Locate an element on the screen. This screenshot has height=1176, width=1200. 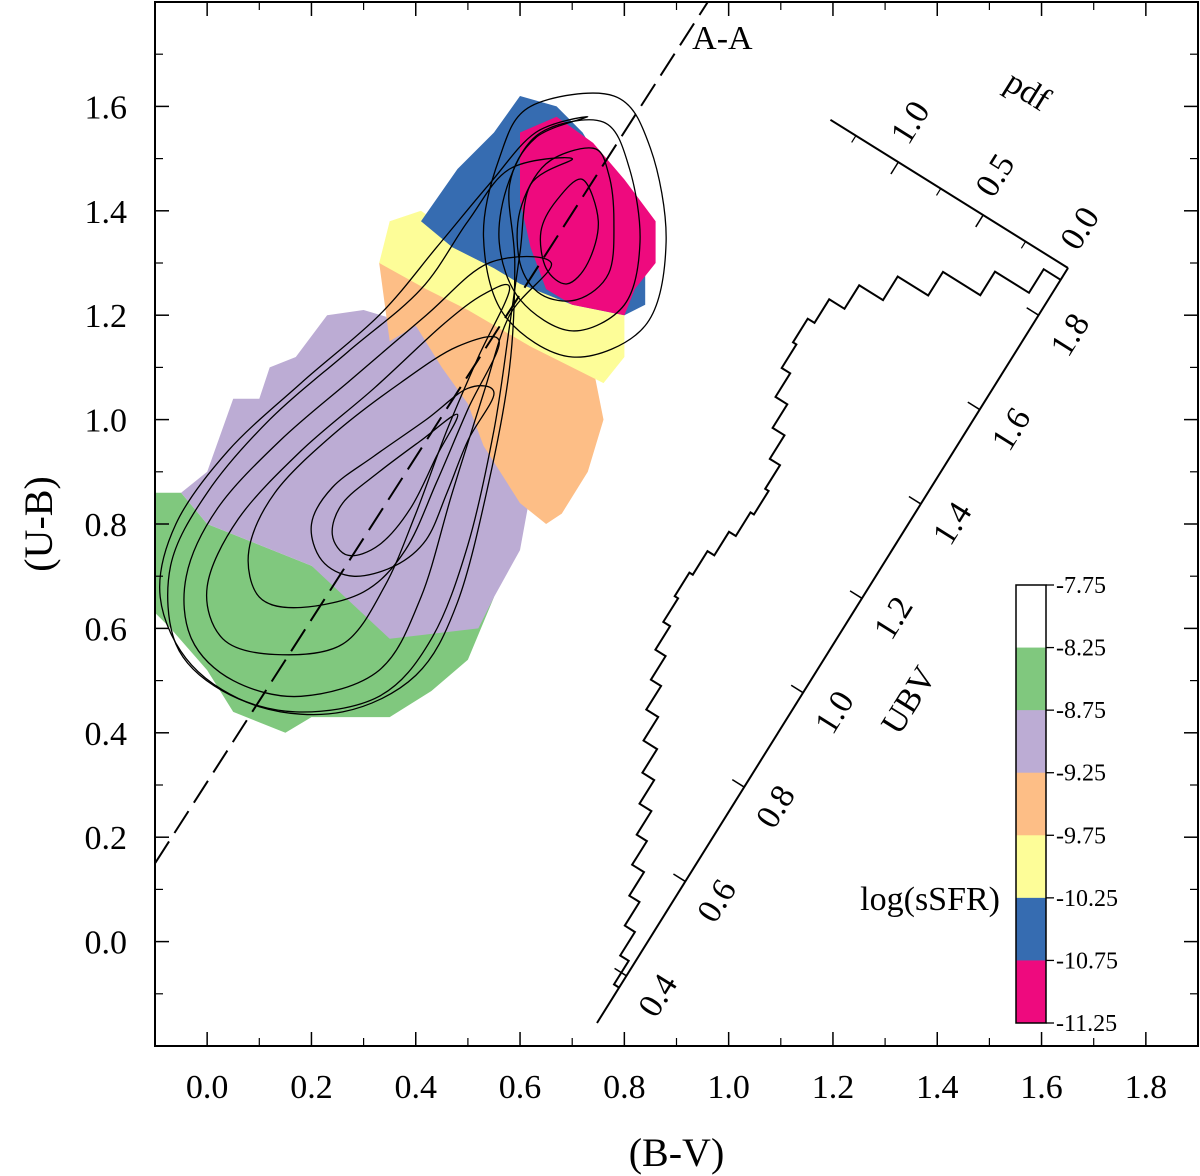
colorbar-title: log(sSFR) is located at coordinates (930, 899).